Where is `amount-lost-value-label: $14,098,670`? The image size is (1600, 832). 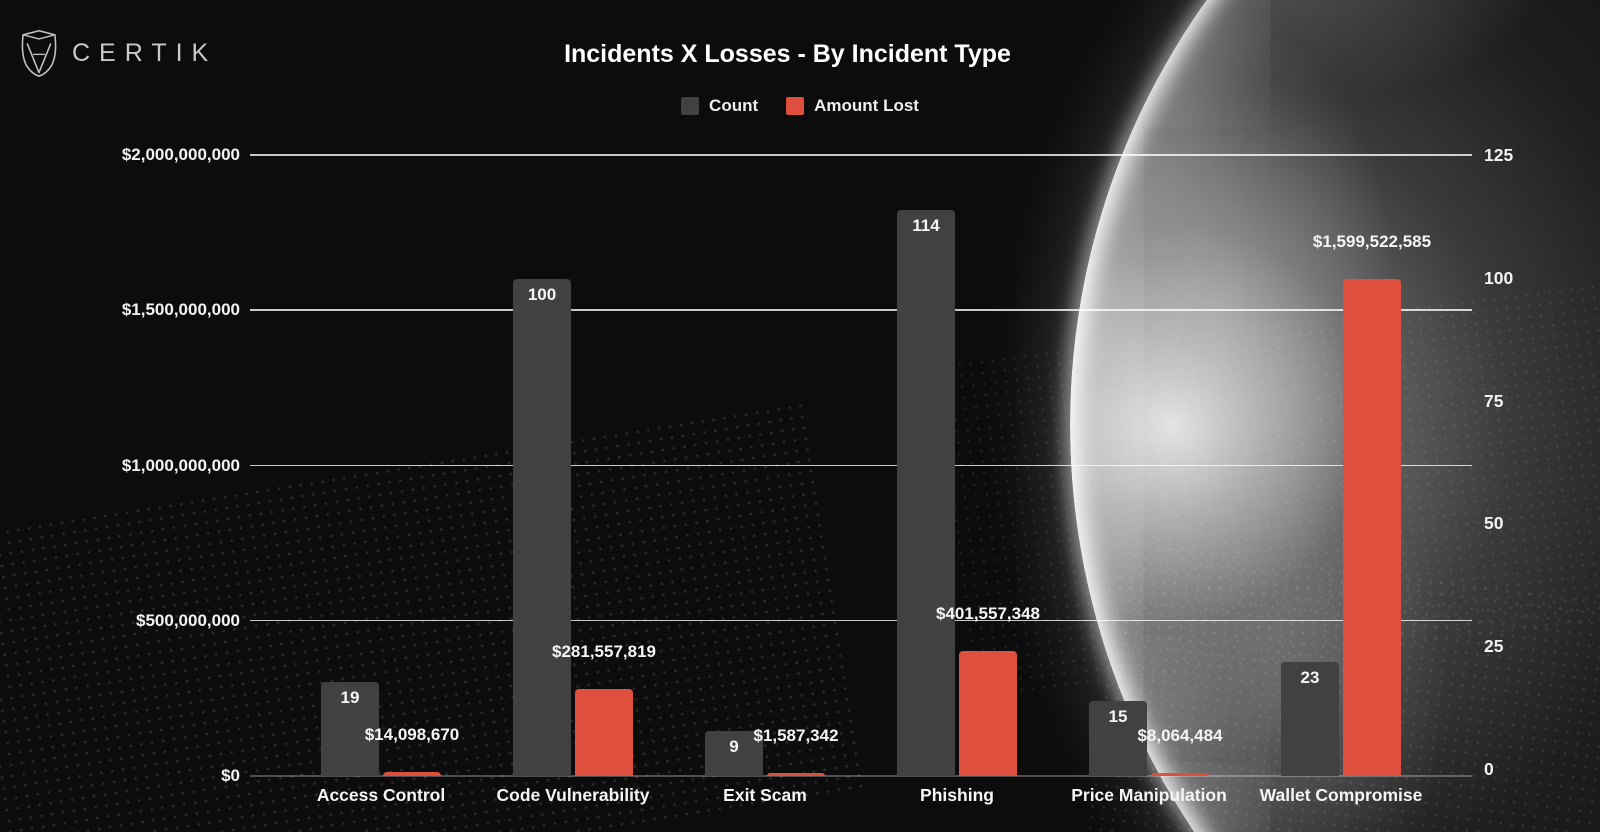
amount-lost-value-label: $14,098,670 is located at coordinates (412, 734).